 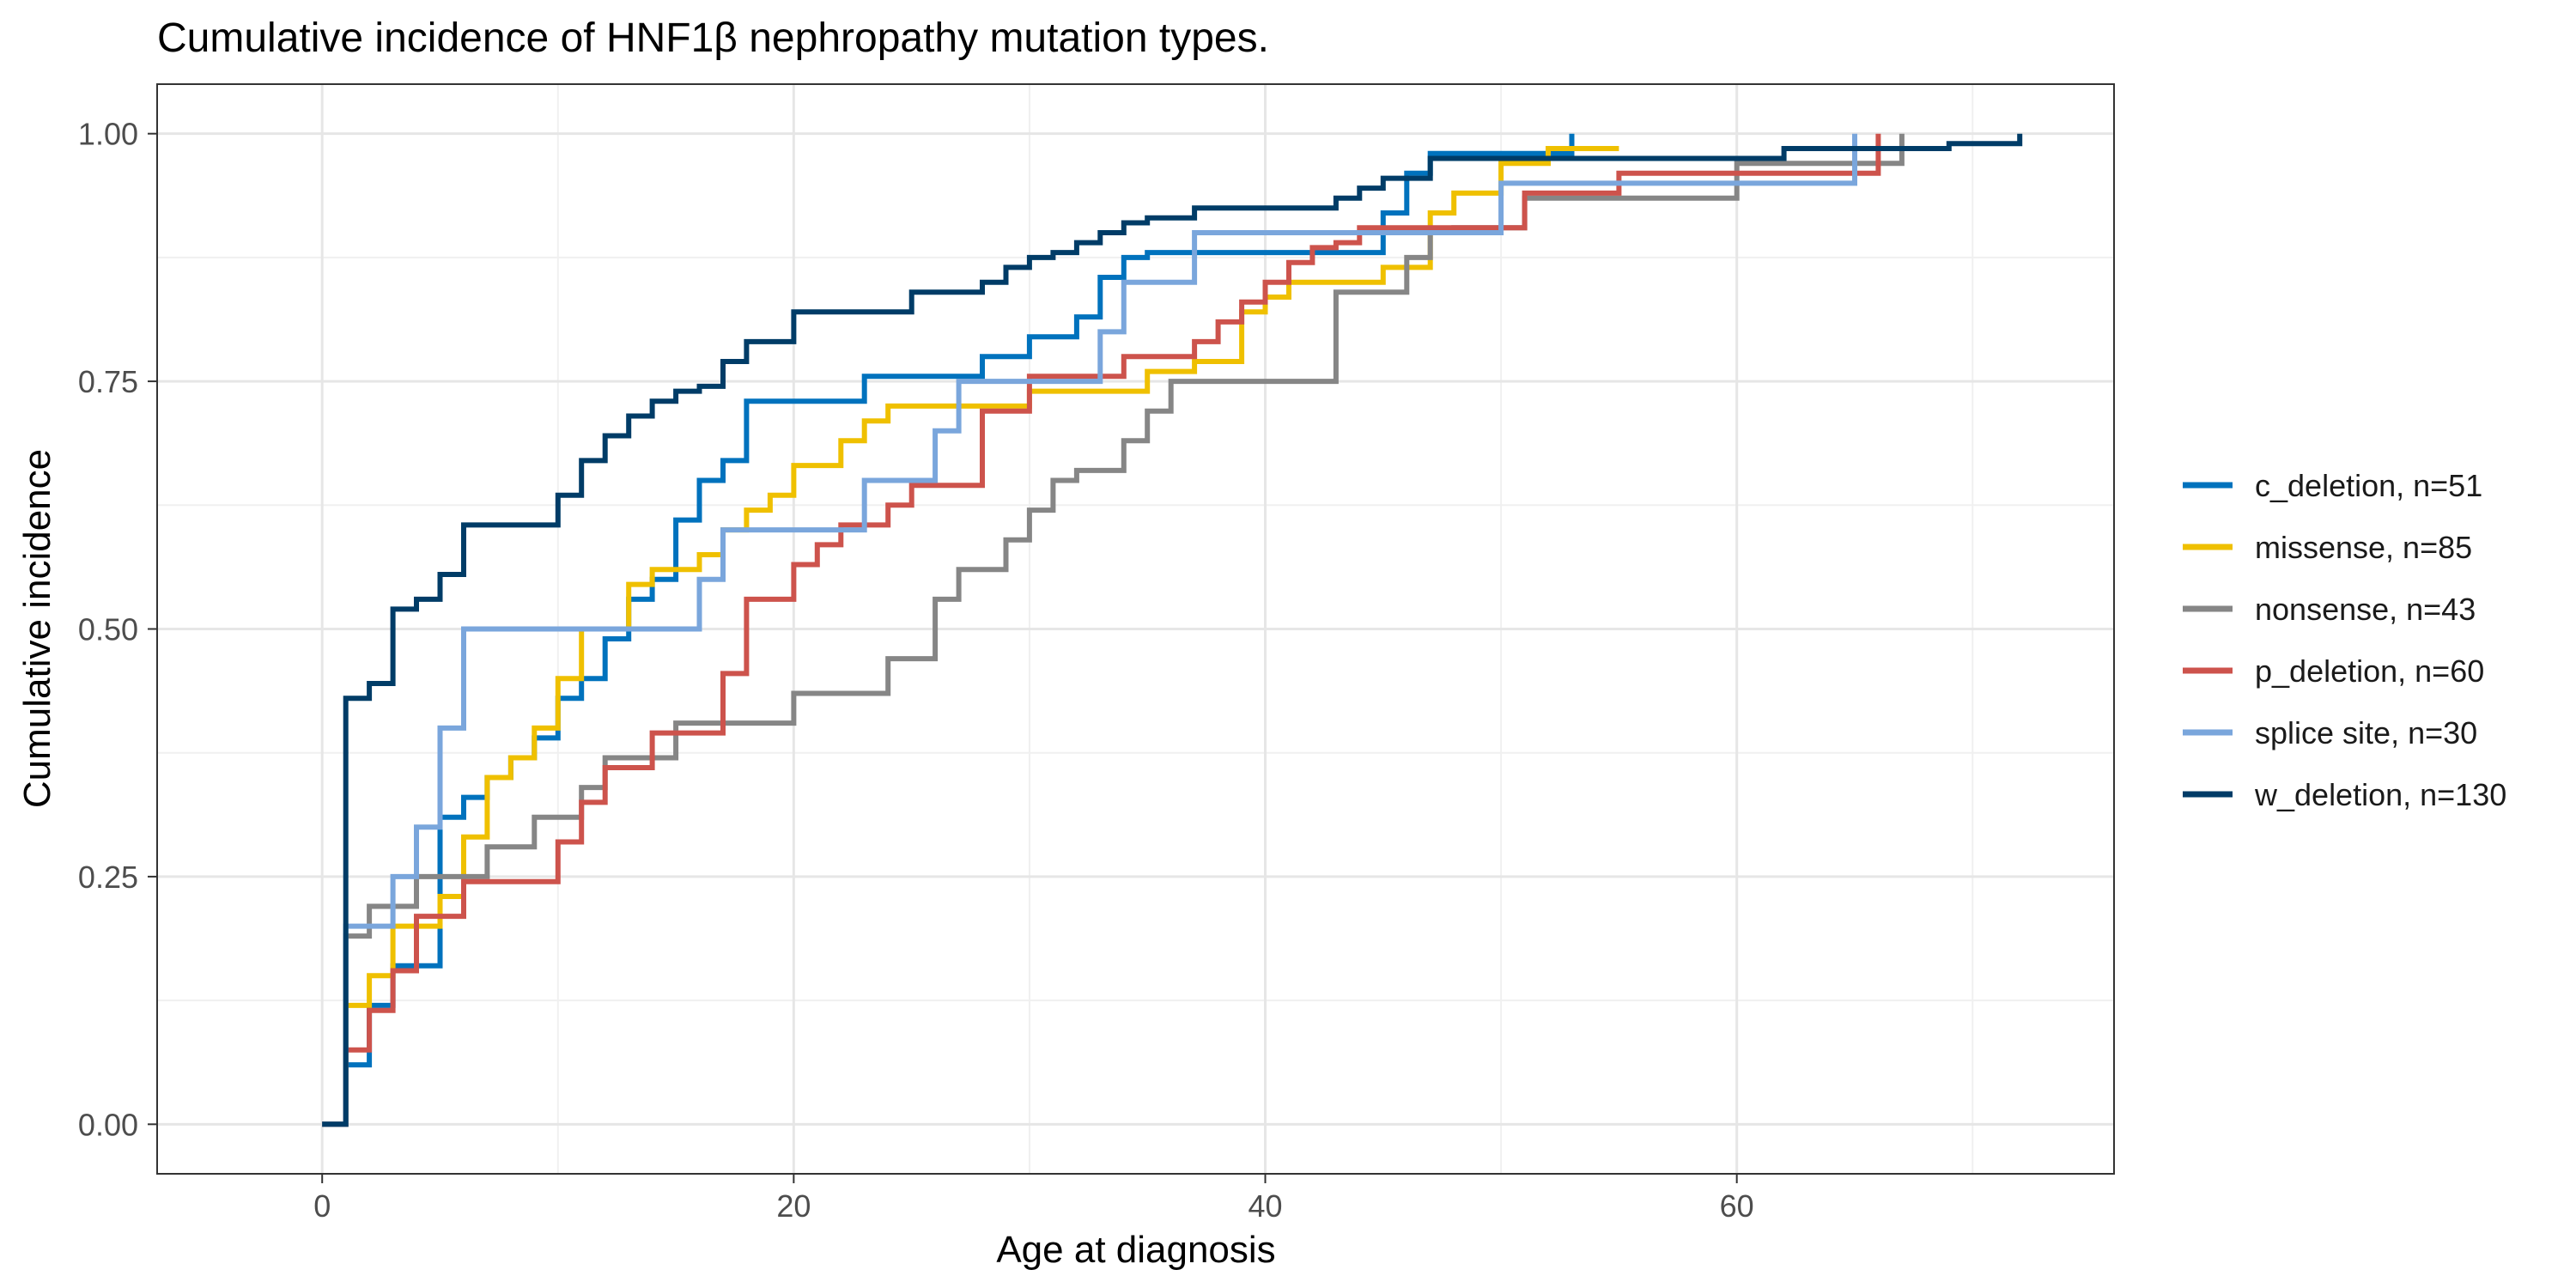 What do you see at coordinates (322, 1206) in the screenshot?
I see `x-tick-label: 0` at bounding box center [322, 1206].